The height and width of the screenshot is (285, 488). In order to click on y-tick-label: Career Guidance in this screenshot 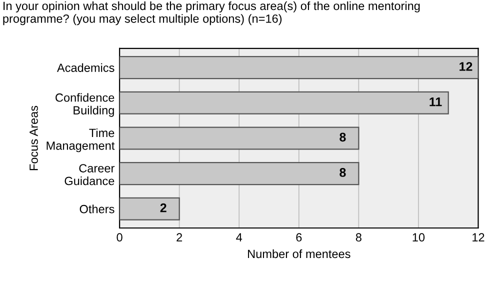, I will do `click(89, 175)`.